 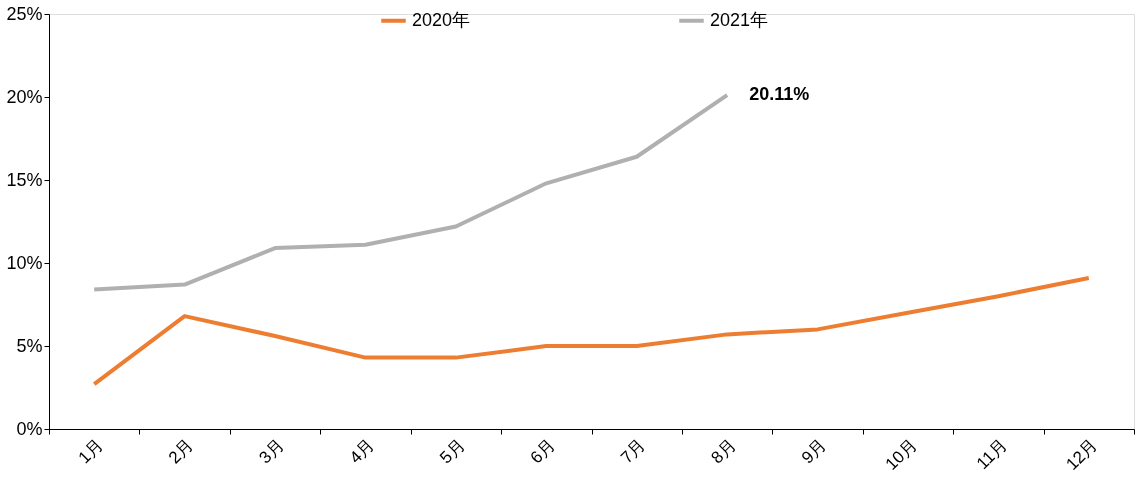 I want to click on y-tick-label: 25%, so click(x=24, y=13).